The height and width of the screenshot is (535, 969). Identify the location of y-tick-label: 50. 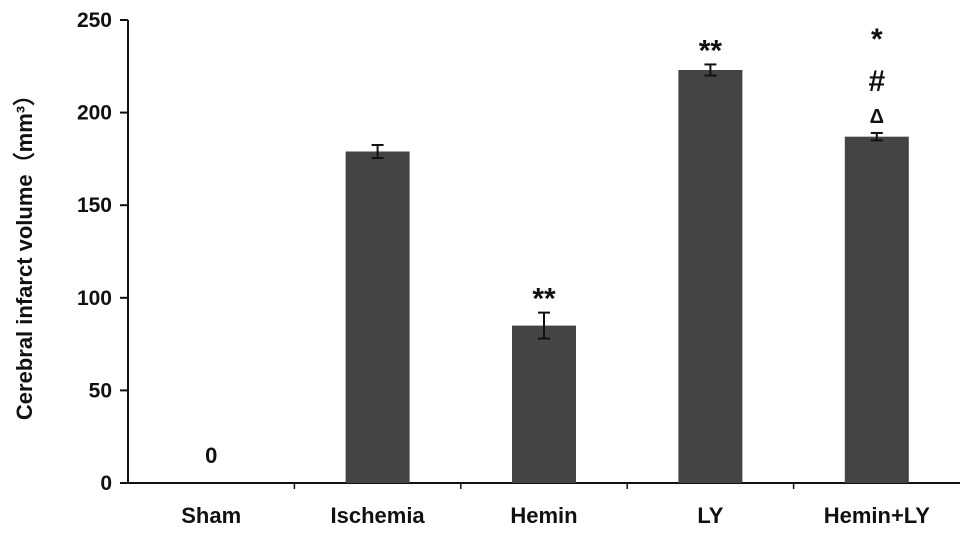
(100, 390).